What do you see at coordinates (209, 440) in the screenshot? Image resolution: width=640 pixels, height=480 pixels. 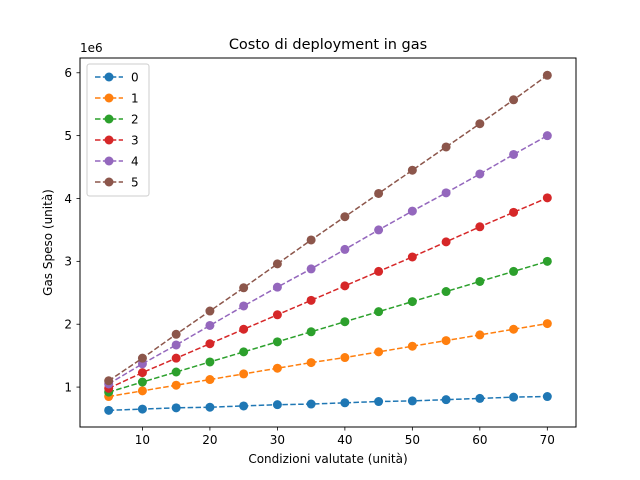 I see `x-tick-label: 20` at bounding box center [209, 440].